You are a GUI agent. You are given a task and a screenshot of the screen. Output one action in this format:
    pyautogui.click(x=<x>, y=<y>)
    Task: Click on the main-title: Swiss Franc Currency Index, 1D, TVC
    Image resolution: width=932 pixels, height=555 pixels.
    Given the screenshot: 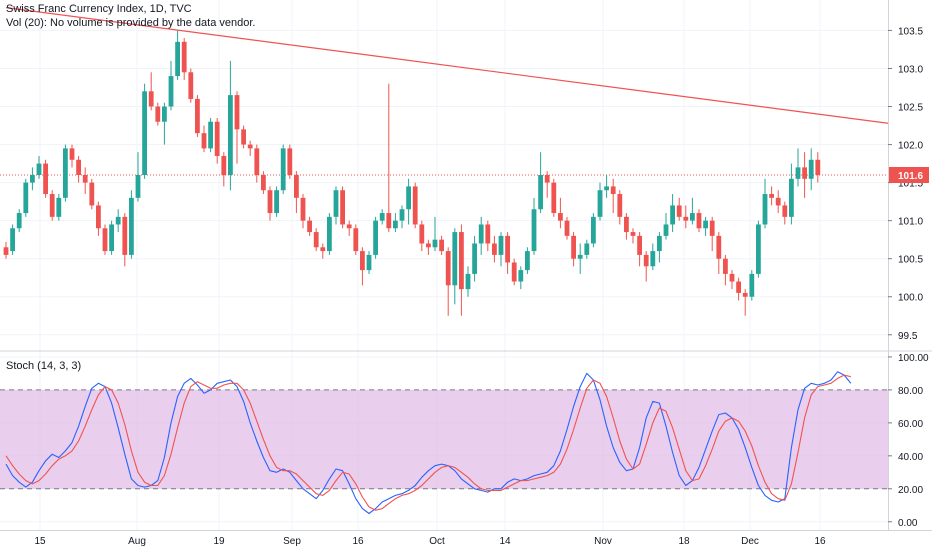 What is the action you would take?
    pyautogui.click(x=99, y=9)
    